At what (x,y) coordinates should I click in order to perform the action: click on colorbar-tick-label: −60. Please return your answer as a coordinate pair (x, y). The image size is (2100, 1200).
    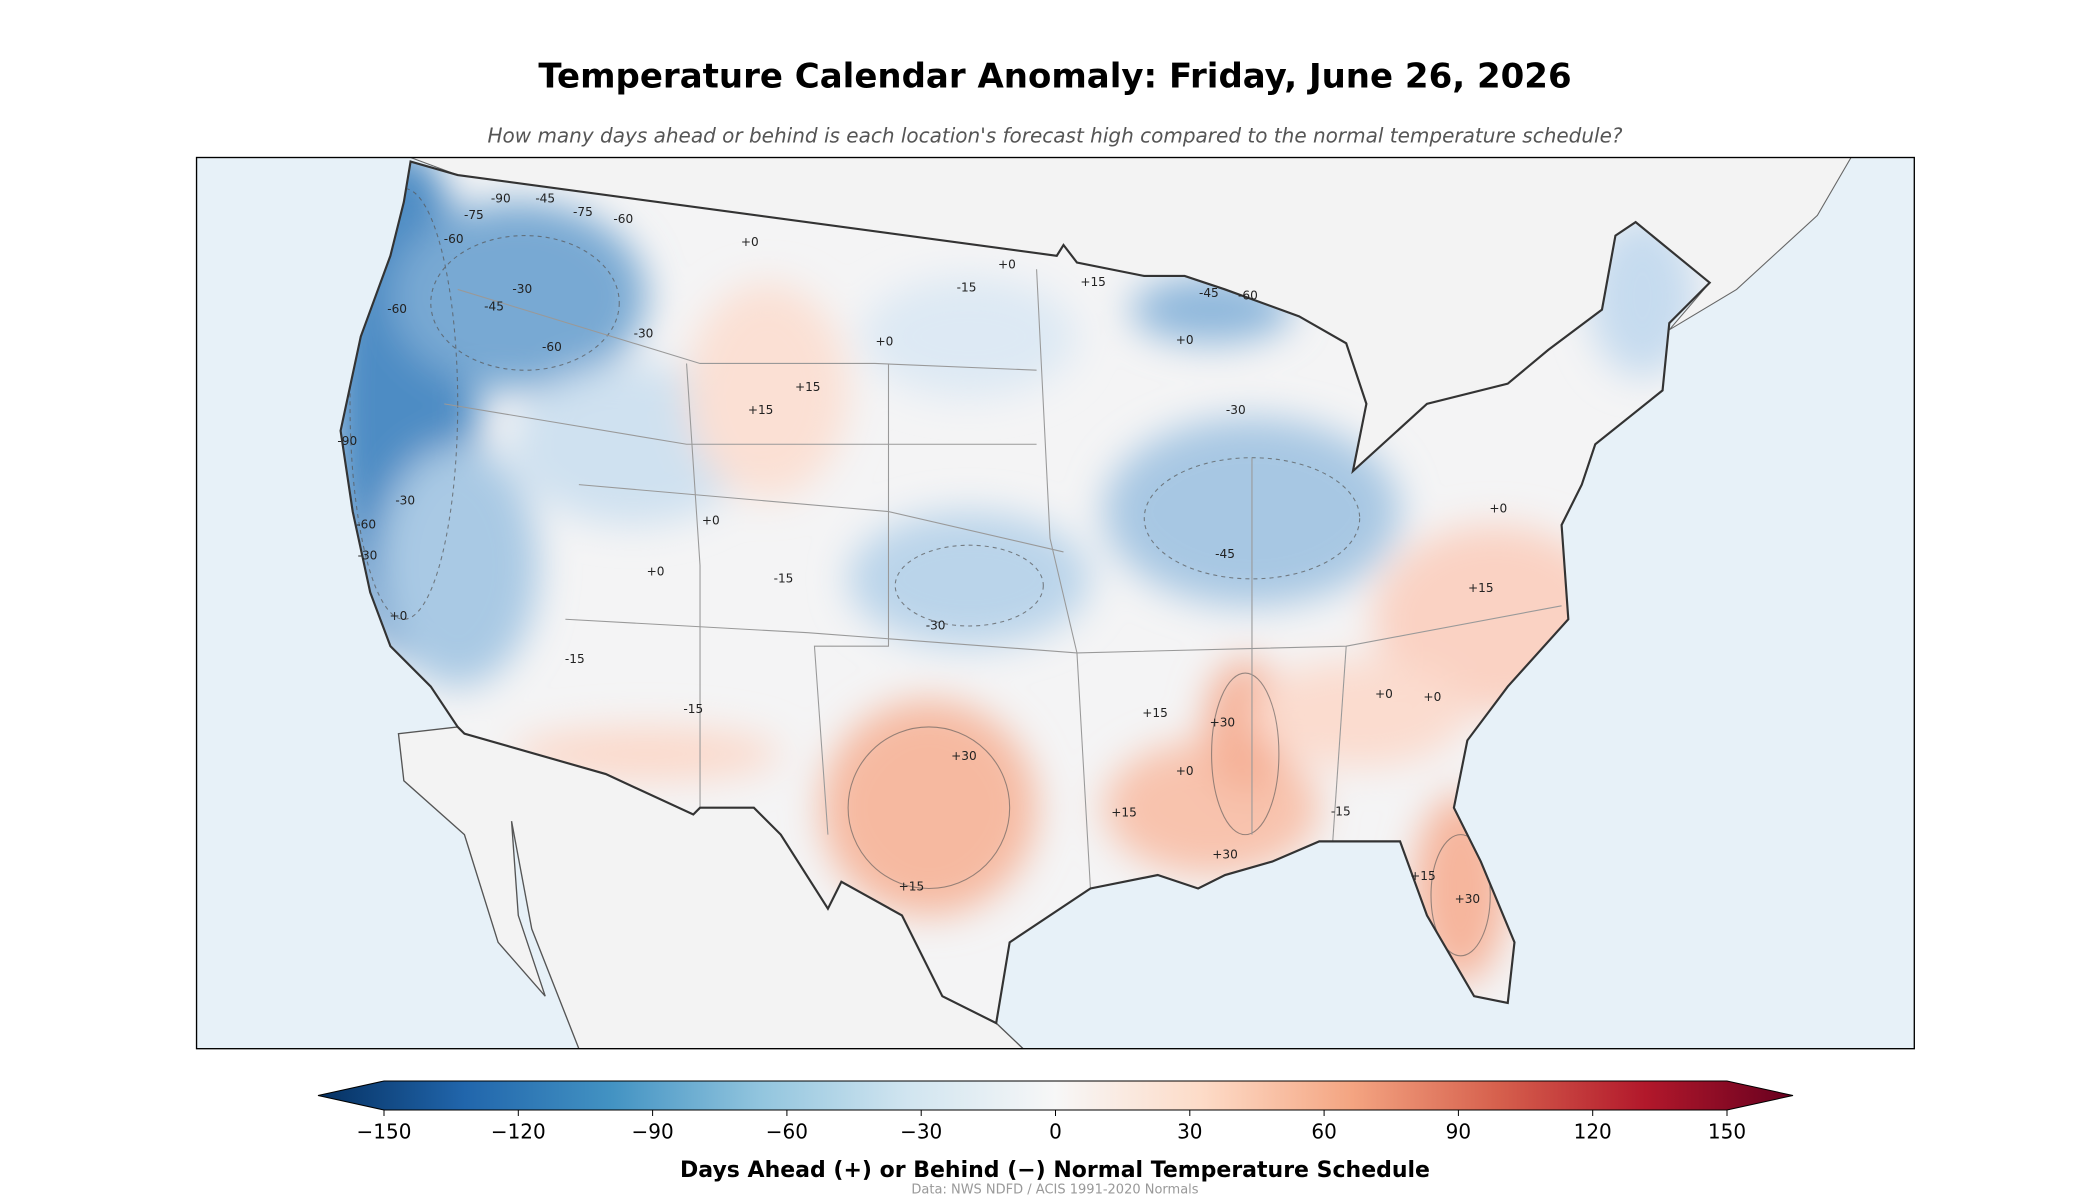
    Looking at the image, I should click on (787, 1132).